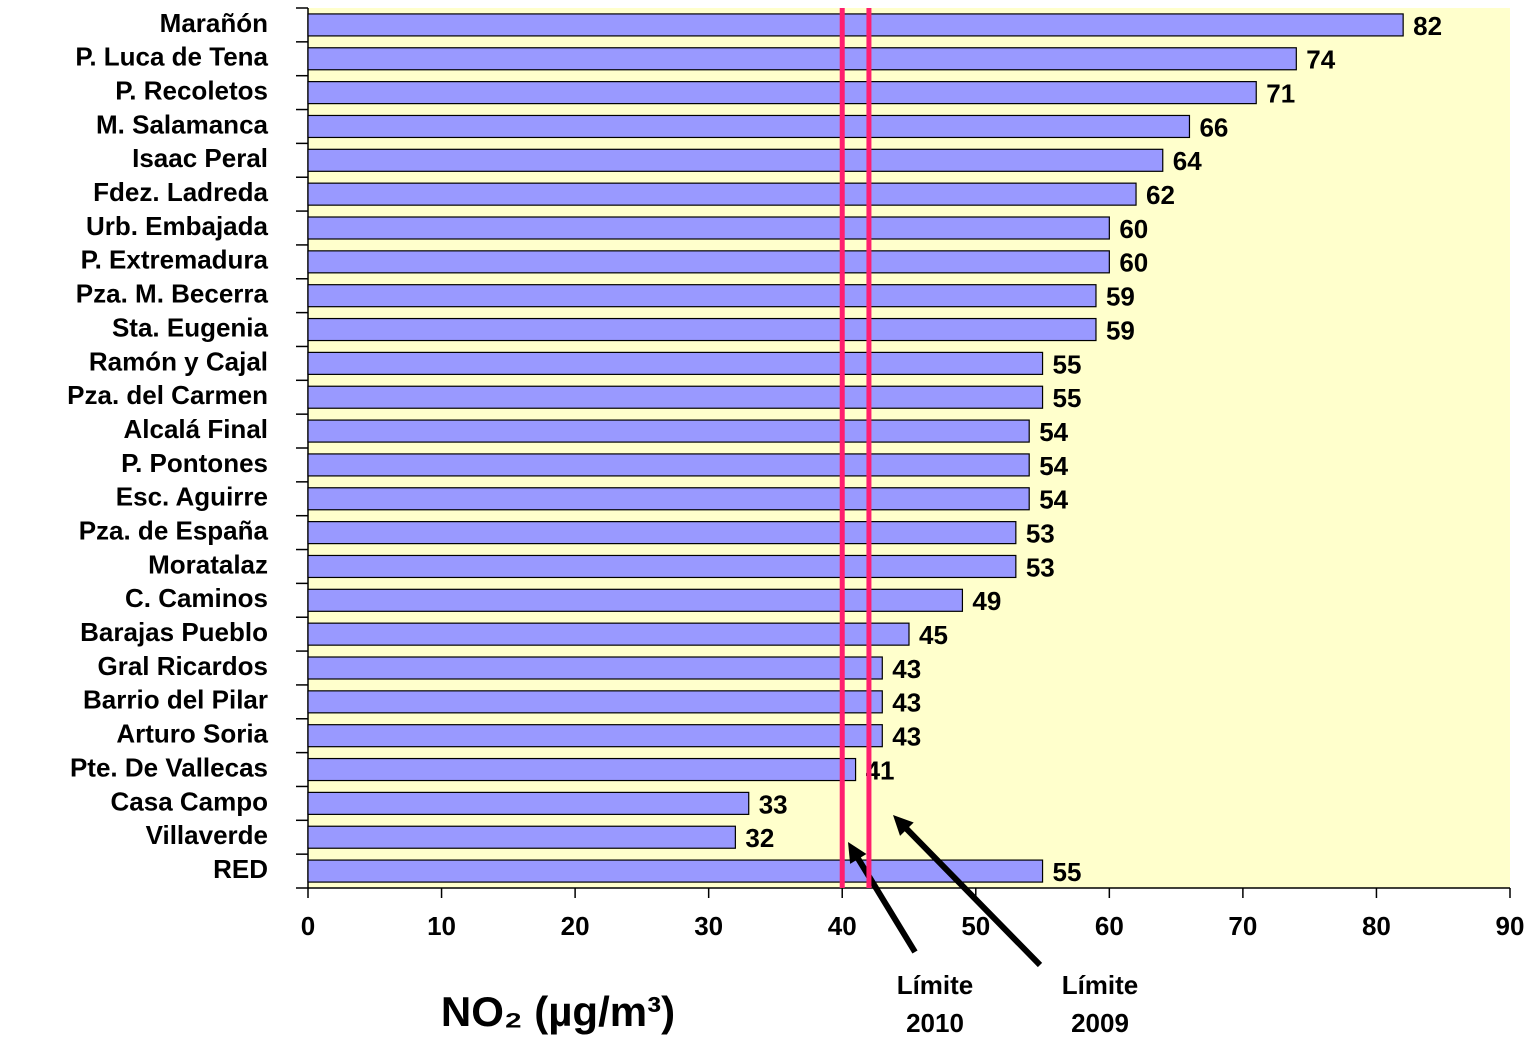  Describe the element at coordinates (191, 90) in the screenshot. I see `y-tick-label: P. Recoletos` at that location.